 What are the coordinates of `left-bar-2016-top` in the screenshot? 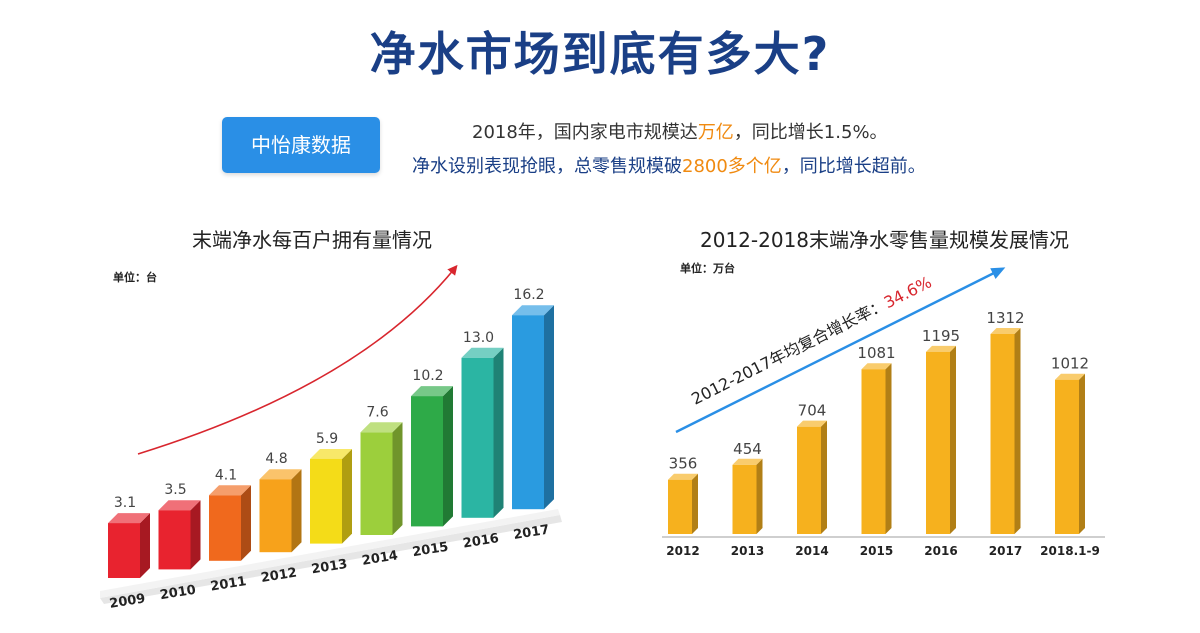 It's located at (482, 352).